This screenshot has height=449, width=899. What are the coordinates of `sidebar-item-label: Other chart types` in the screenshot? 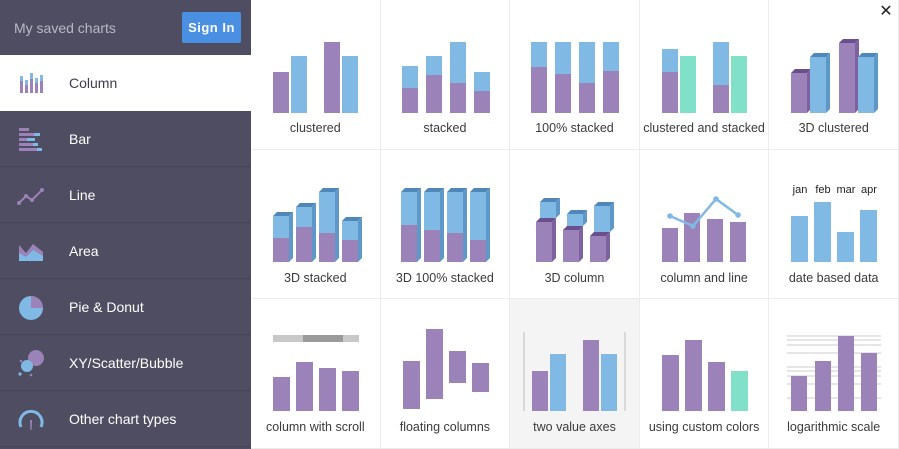 It's located at (123, 418).